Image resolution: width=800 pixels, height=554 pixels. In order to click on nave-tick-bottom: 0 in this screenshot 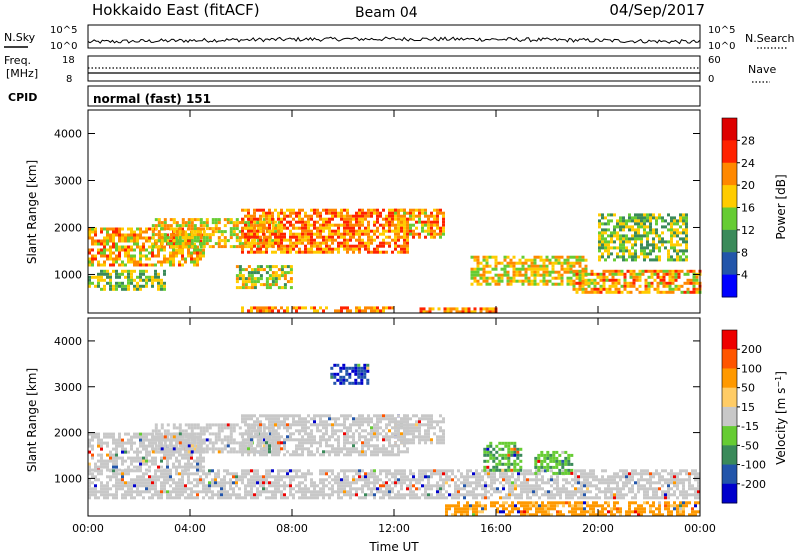, I will do `click(711, 79)`.